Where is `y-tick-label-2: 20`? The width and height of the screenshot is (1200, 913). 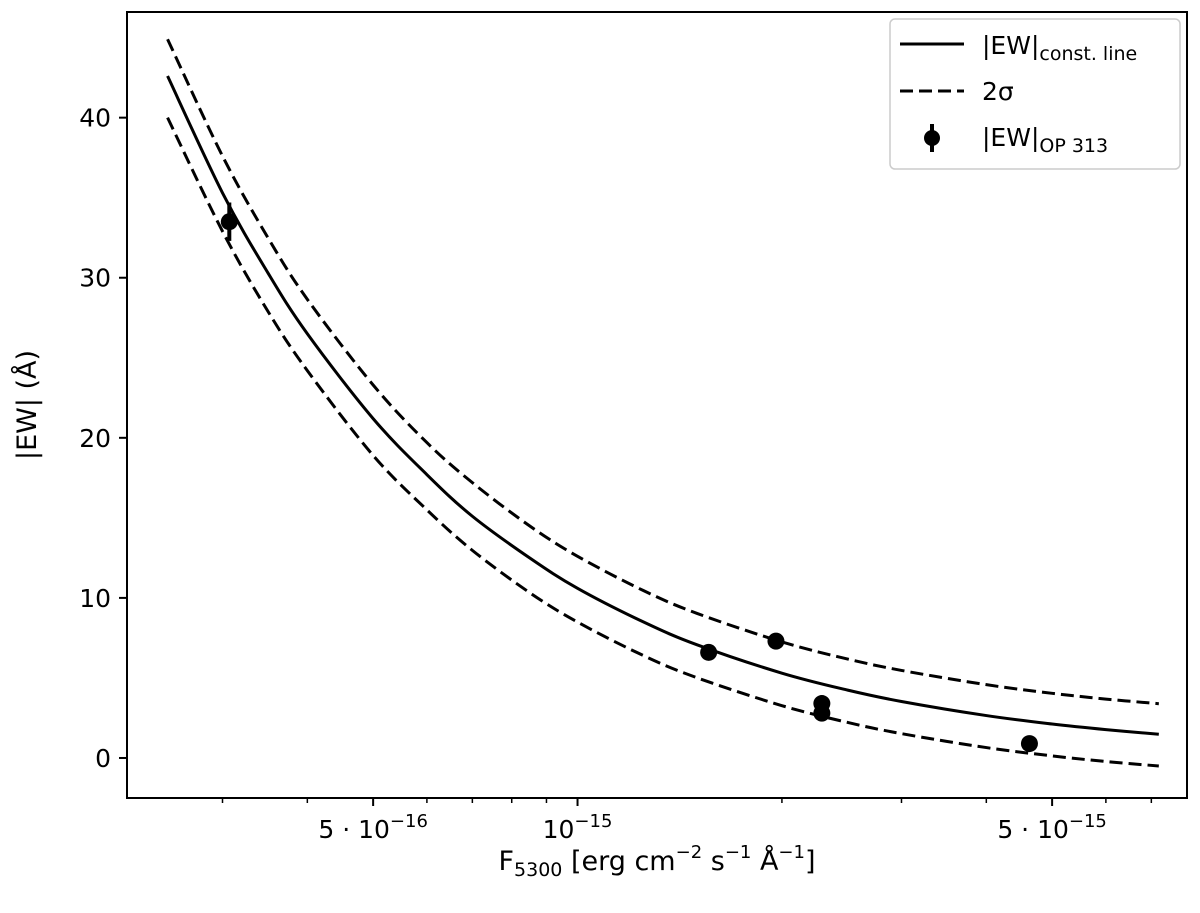
y-tick-label-2: 20 is located at coordinates (95, 438).